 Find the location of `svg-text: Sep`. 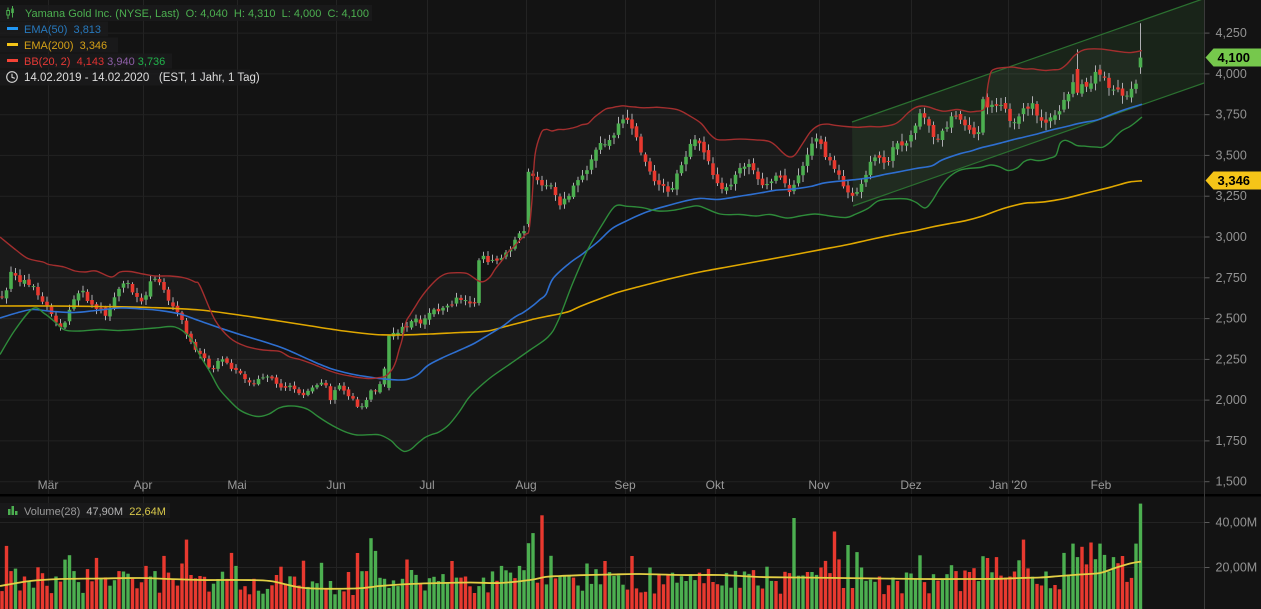

svg-text: Sep is located at coordinates (625, 485).